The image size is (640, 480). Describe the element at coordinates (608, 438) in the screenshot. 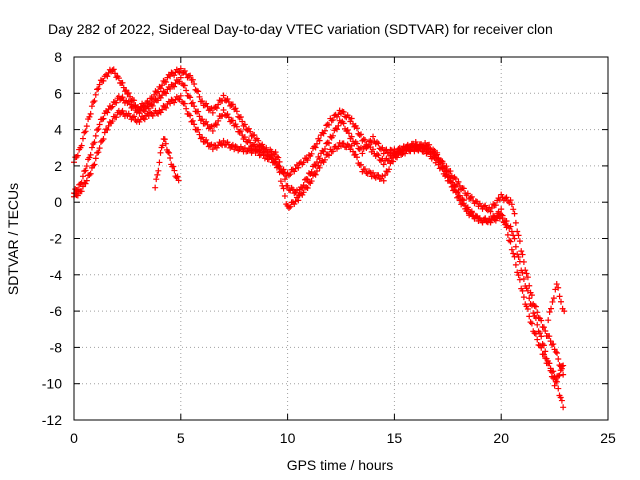

I see `x-tick-label: 25` at that location.